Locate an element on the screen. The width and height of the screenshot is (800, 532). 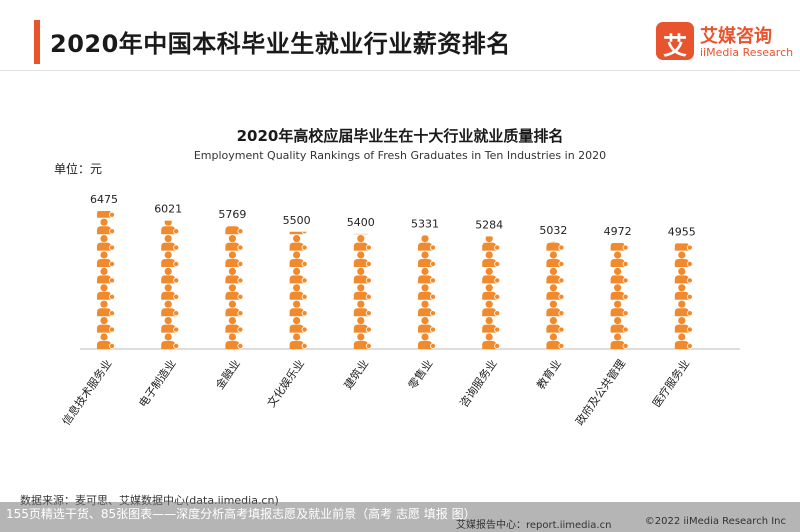
category-label-9: 政府及公共管理 is located at coordinates (600, 392).